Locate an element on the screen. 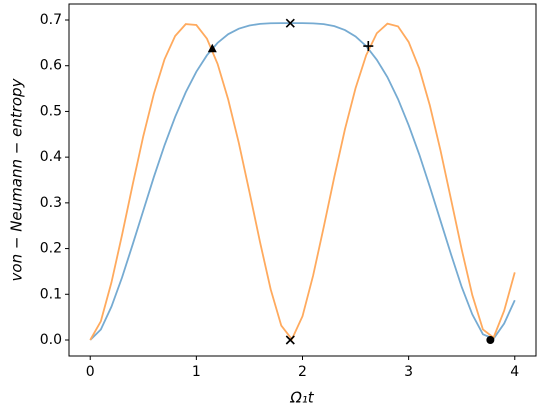 This screenshot has width=550, height=414. y-axis-label: von − Neumann − entropy is located at coordinates (17, 179).